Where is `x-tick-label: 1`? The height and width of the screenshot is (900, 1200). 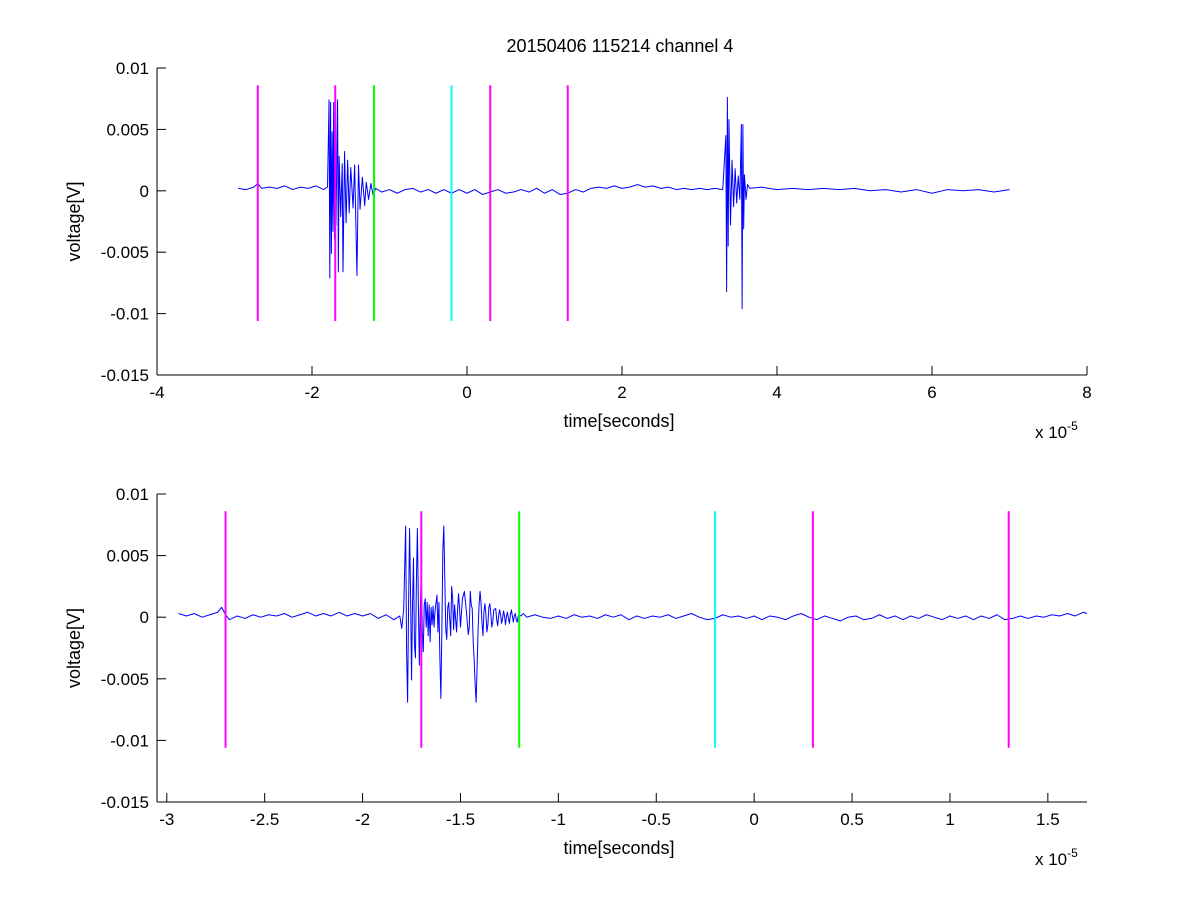 x-tick-label: 1 is located at coordinates (949, 819).